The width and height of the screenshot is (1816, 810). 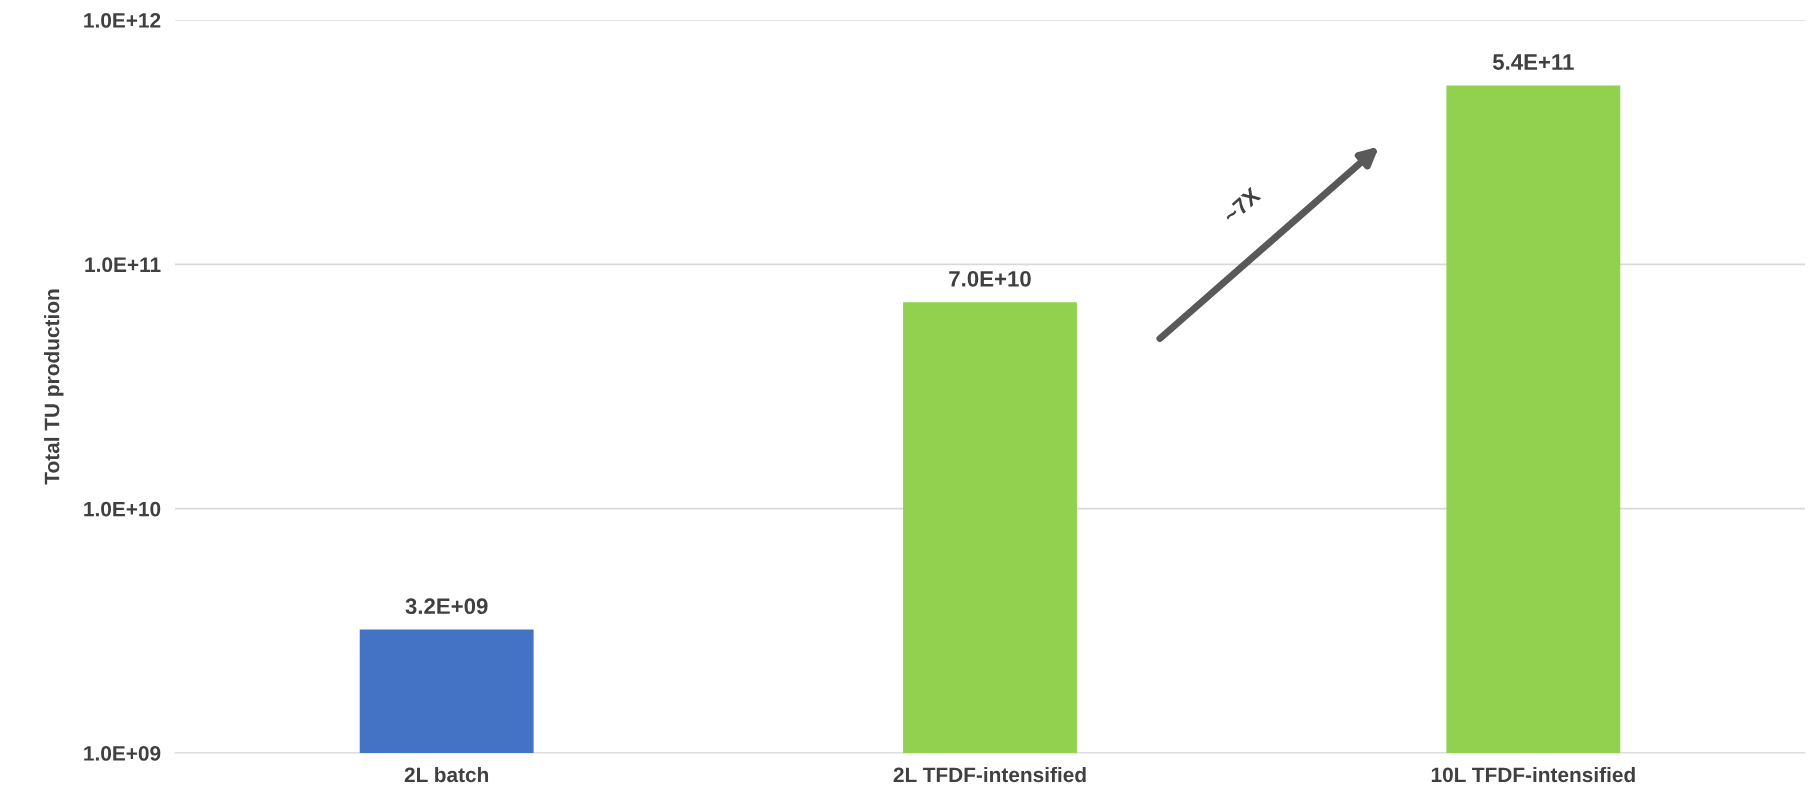 I want to click on y-tick-label: 1.0E+10, so click(x=122, y=509).